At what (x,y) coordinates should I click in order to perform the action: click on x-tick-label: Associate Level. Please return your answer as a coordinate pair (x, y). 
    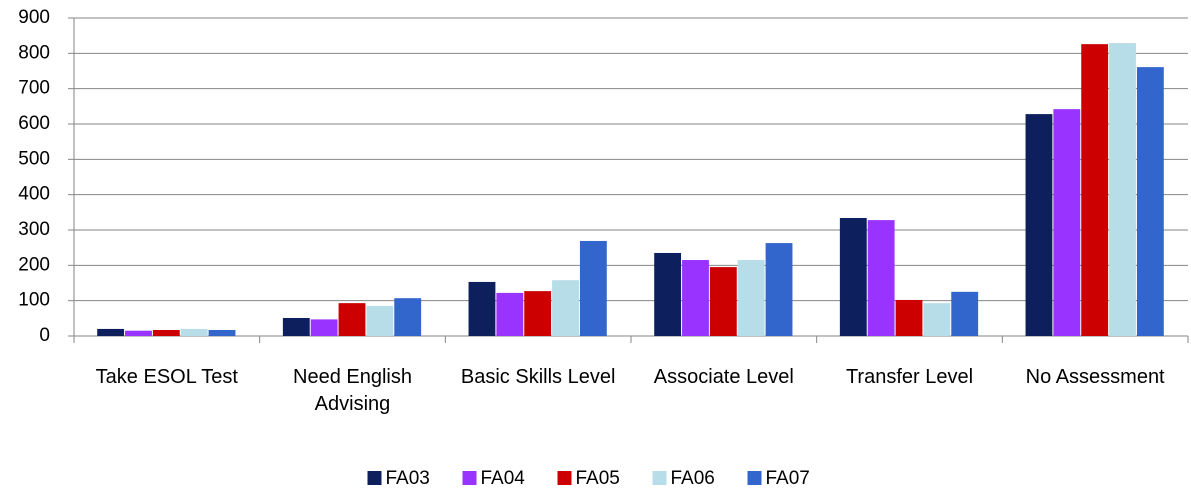
    Looking at the image, I should click on (723, 377).